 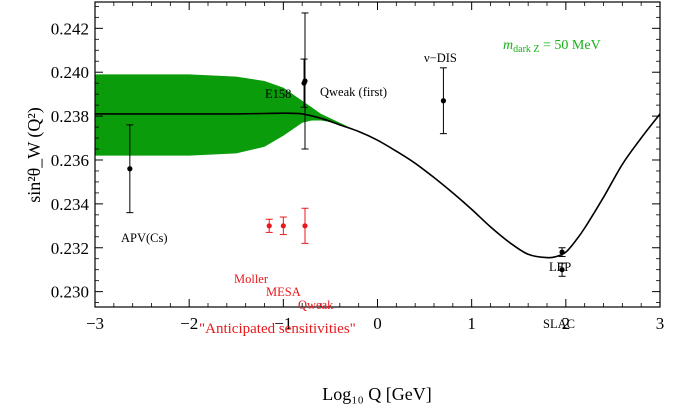 What do you see at coordinates (95, 323) in the screenshot?
I see `x-tick-label: −3` at bounding box center [95, 323].